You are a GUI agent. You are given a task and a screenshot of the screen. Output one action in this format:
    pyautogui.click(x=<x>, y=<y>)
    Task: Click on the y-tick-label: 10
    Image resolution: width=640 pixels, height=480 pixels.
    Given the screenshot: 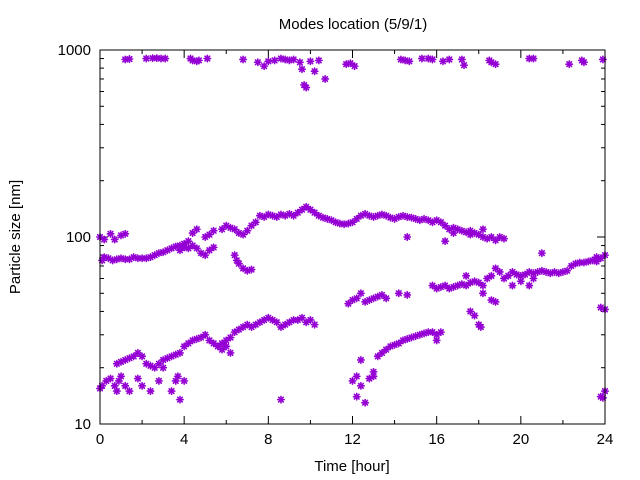 What is the action you would take?
    pyautogui.click(x=82, y=424)
    